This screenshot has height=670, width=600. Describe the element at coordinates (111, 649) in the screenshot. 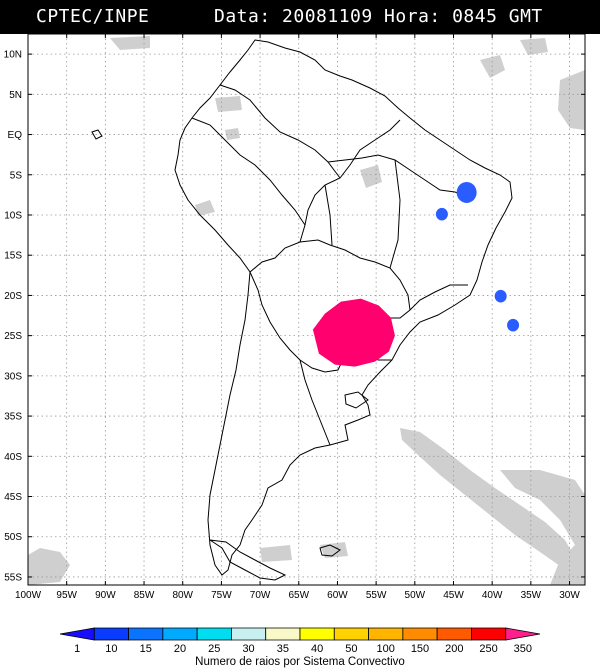

I see `colorbar-label: 10` at that location.